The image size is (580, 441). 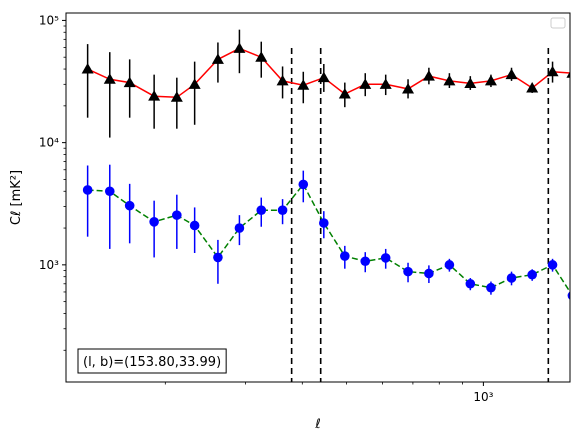 I want to click on y-tick-label: 10⁵, so click(x=49, y=20).